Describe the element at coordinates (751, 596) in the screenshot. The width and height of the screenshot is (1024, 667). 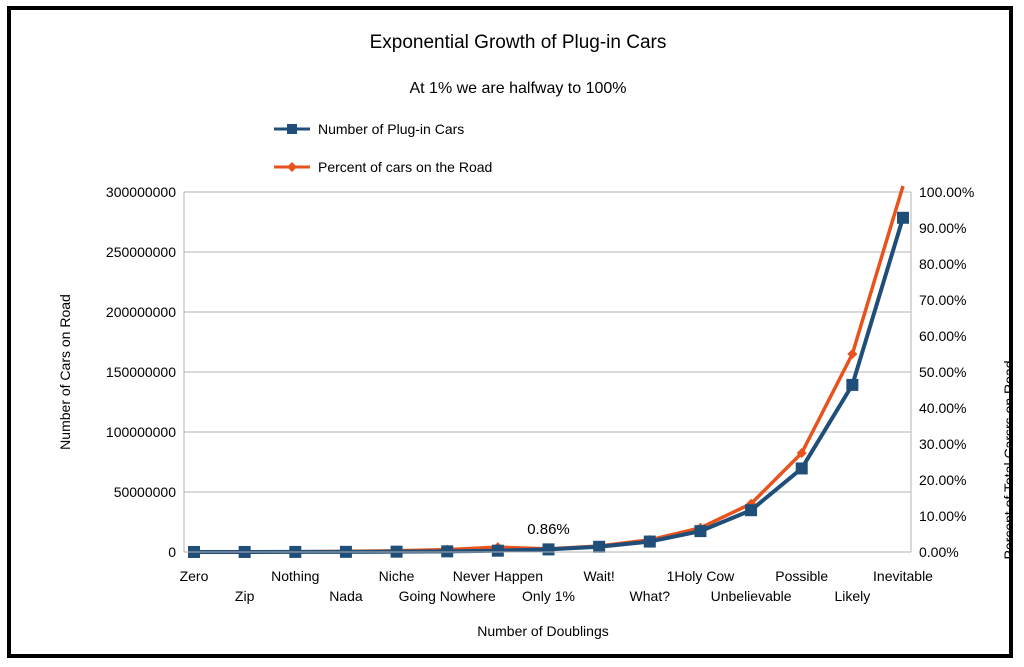
I see `x-tick-label: Unbelievable` at that location.